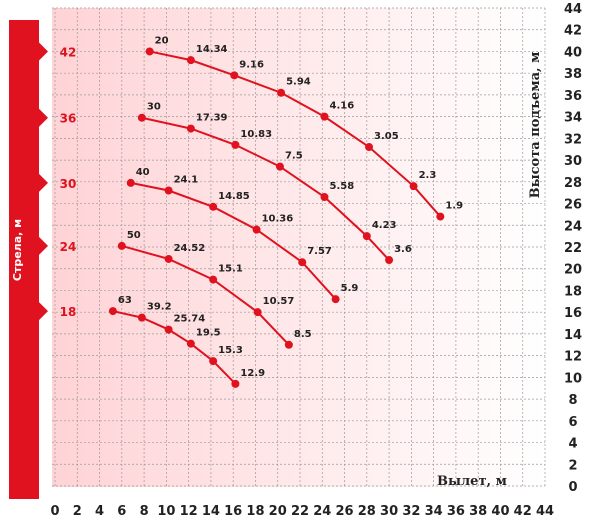  I want to click on load-label: 12.9, so click(252, 373).